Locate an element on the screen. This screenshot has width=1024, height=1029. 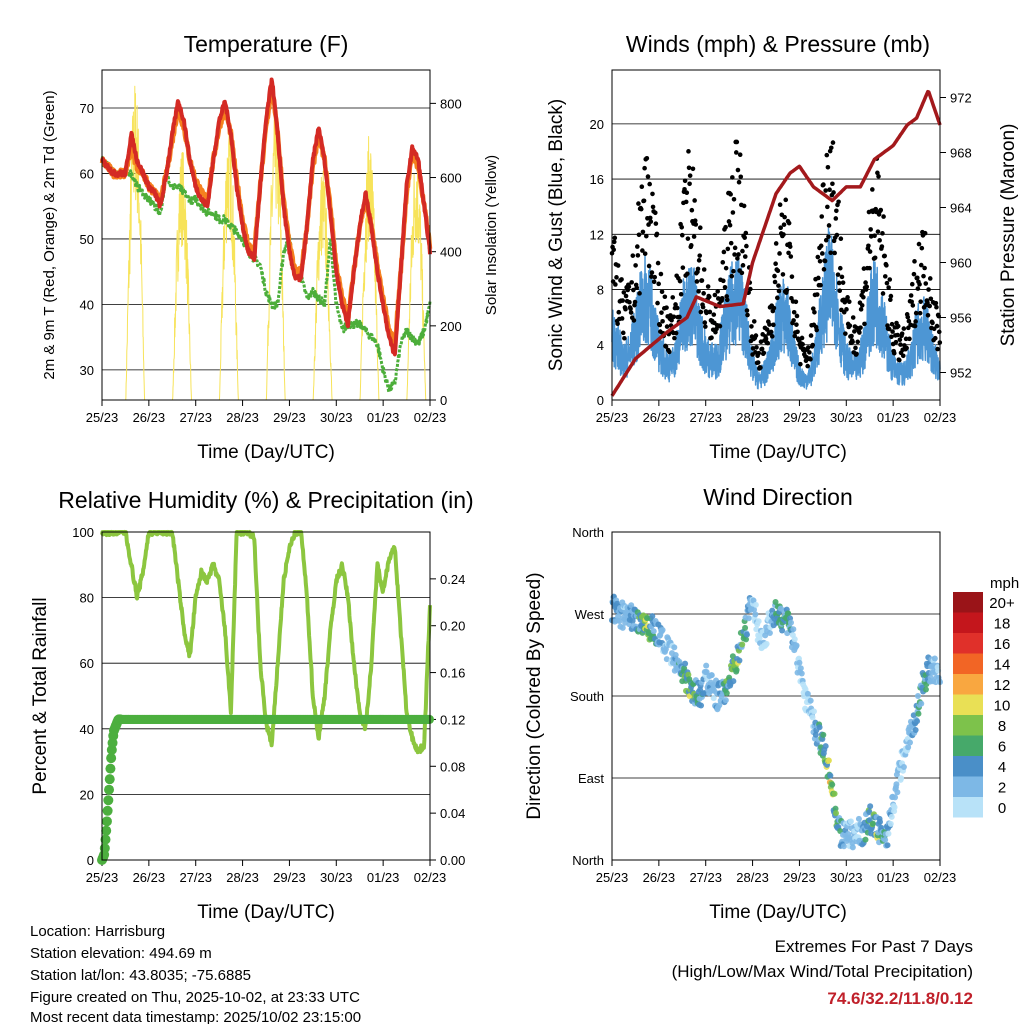
y-tick-label: 20 is located at coordinates (87, 794).